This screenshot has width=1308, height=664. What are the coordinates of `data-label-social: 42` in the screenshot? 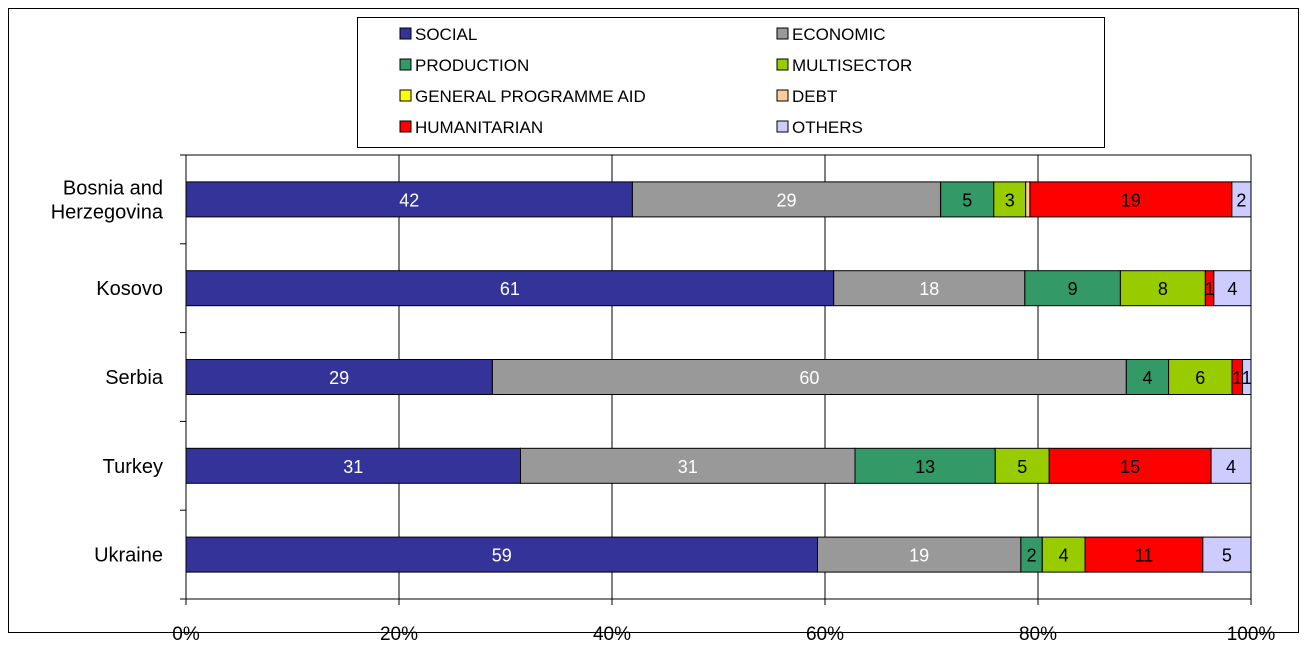 It's located at (409, 200).